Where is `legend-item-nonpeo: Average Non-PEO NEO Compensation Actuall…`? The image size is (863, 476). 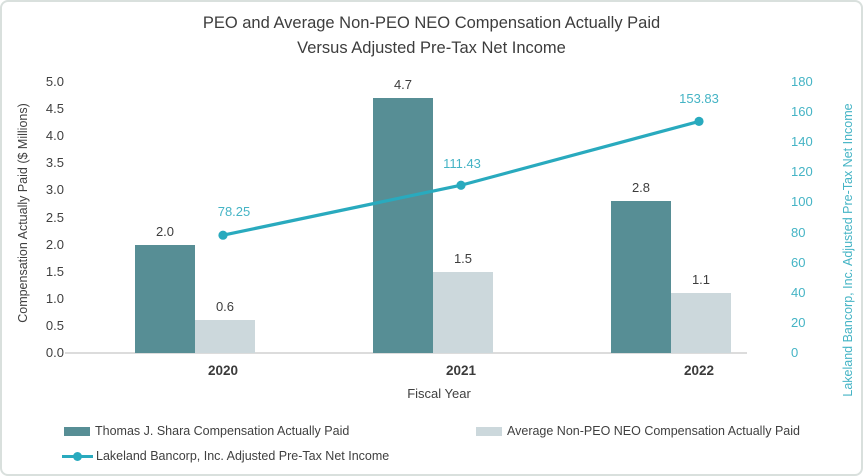 legend-item-nonpeo: Average Non-PEO NEO Compensation Actuall… is located at coordinates (638, 431).